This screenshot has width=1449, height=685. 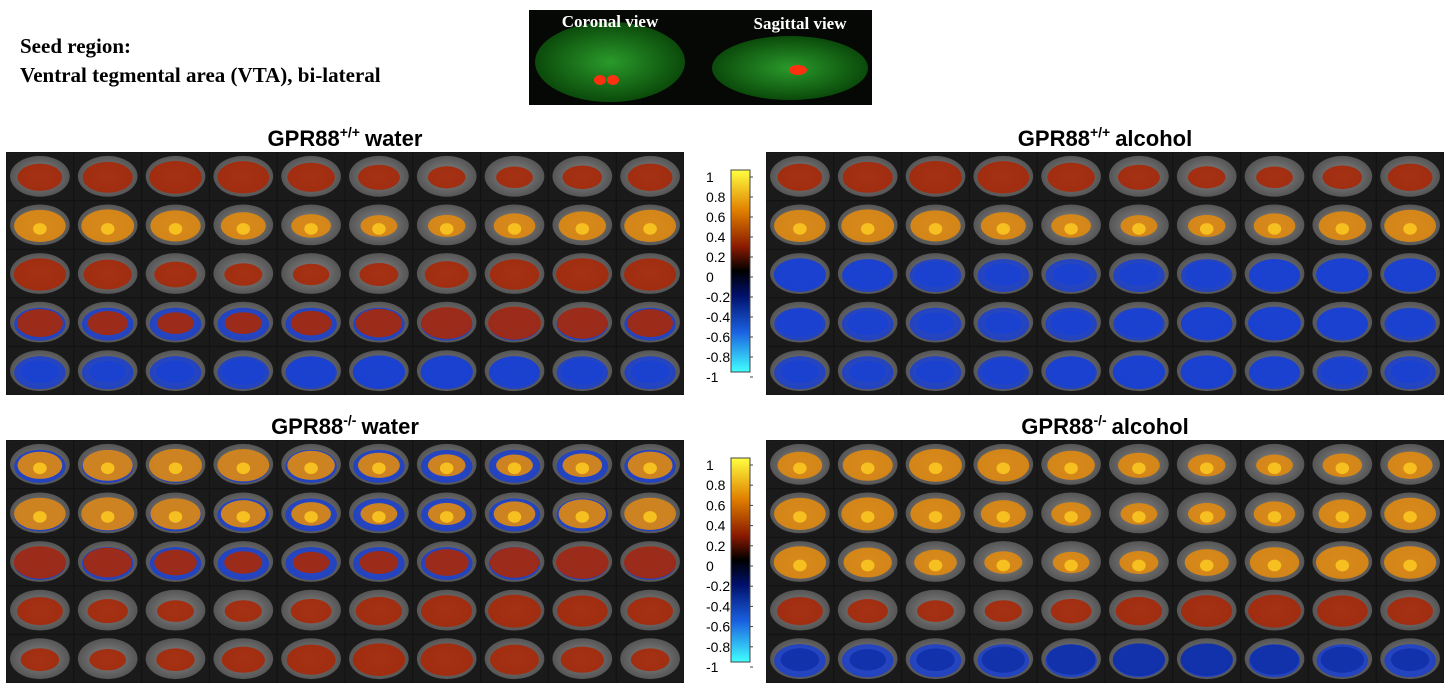 I want to click on colorbar-tick-label: 0.8, so click(x=716, y=485).